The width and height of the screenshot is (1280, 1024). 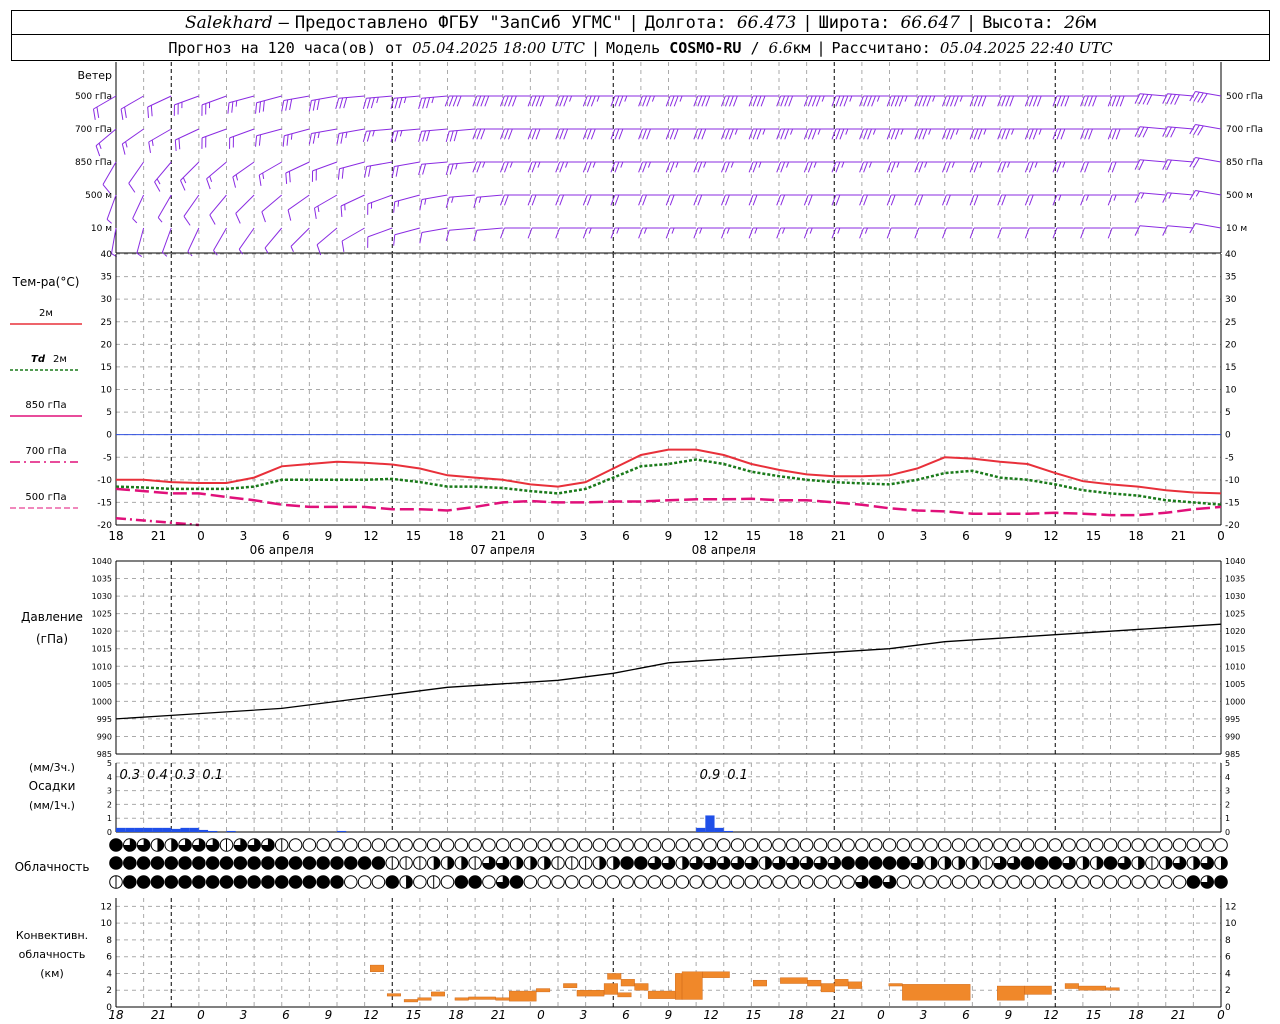 I want to click on conv-ytick-right: 10, so click(x=1231, y=924).